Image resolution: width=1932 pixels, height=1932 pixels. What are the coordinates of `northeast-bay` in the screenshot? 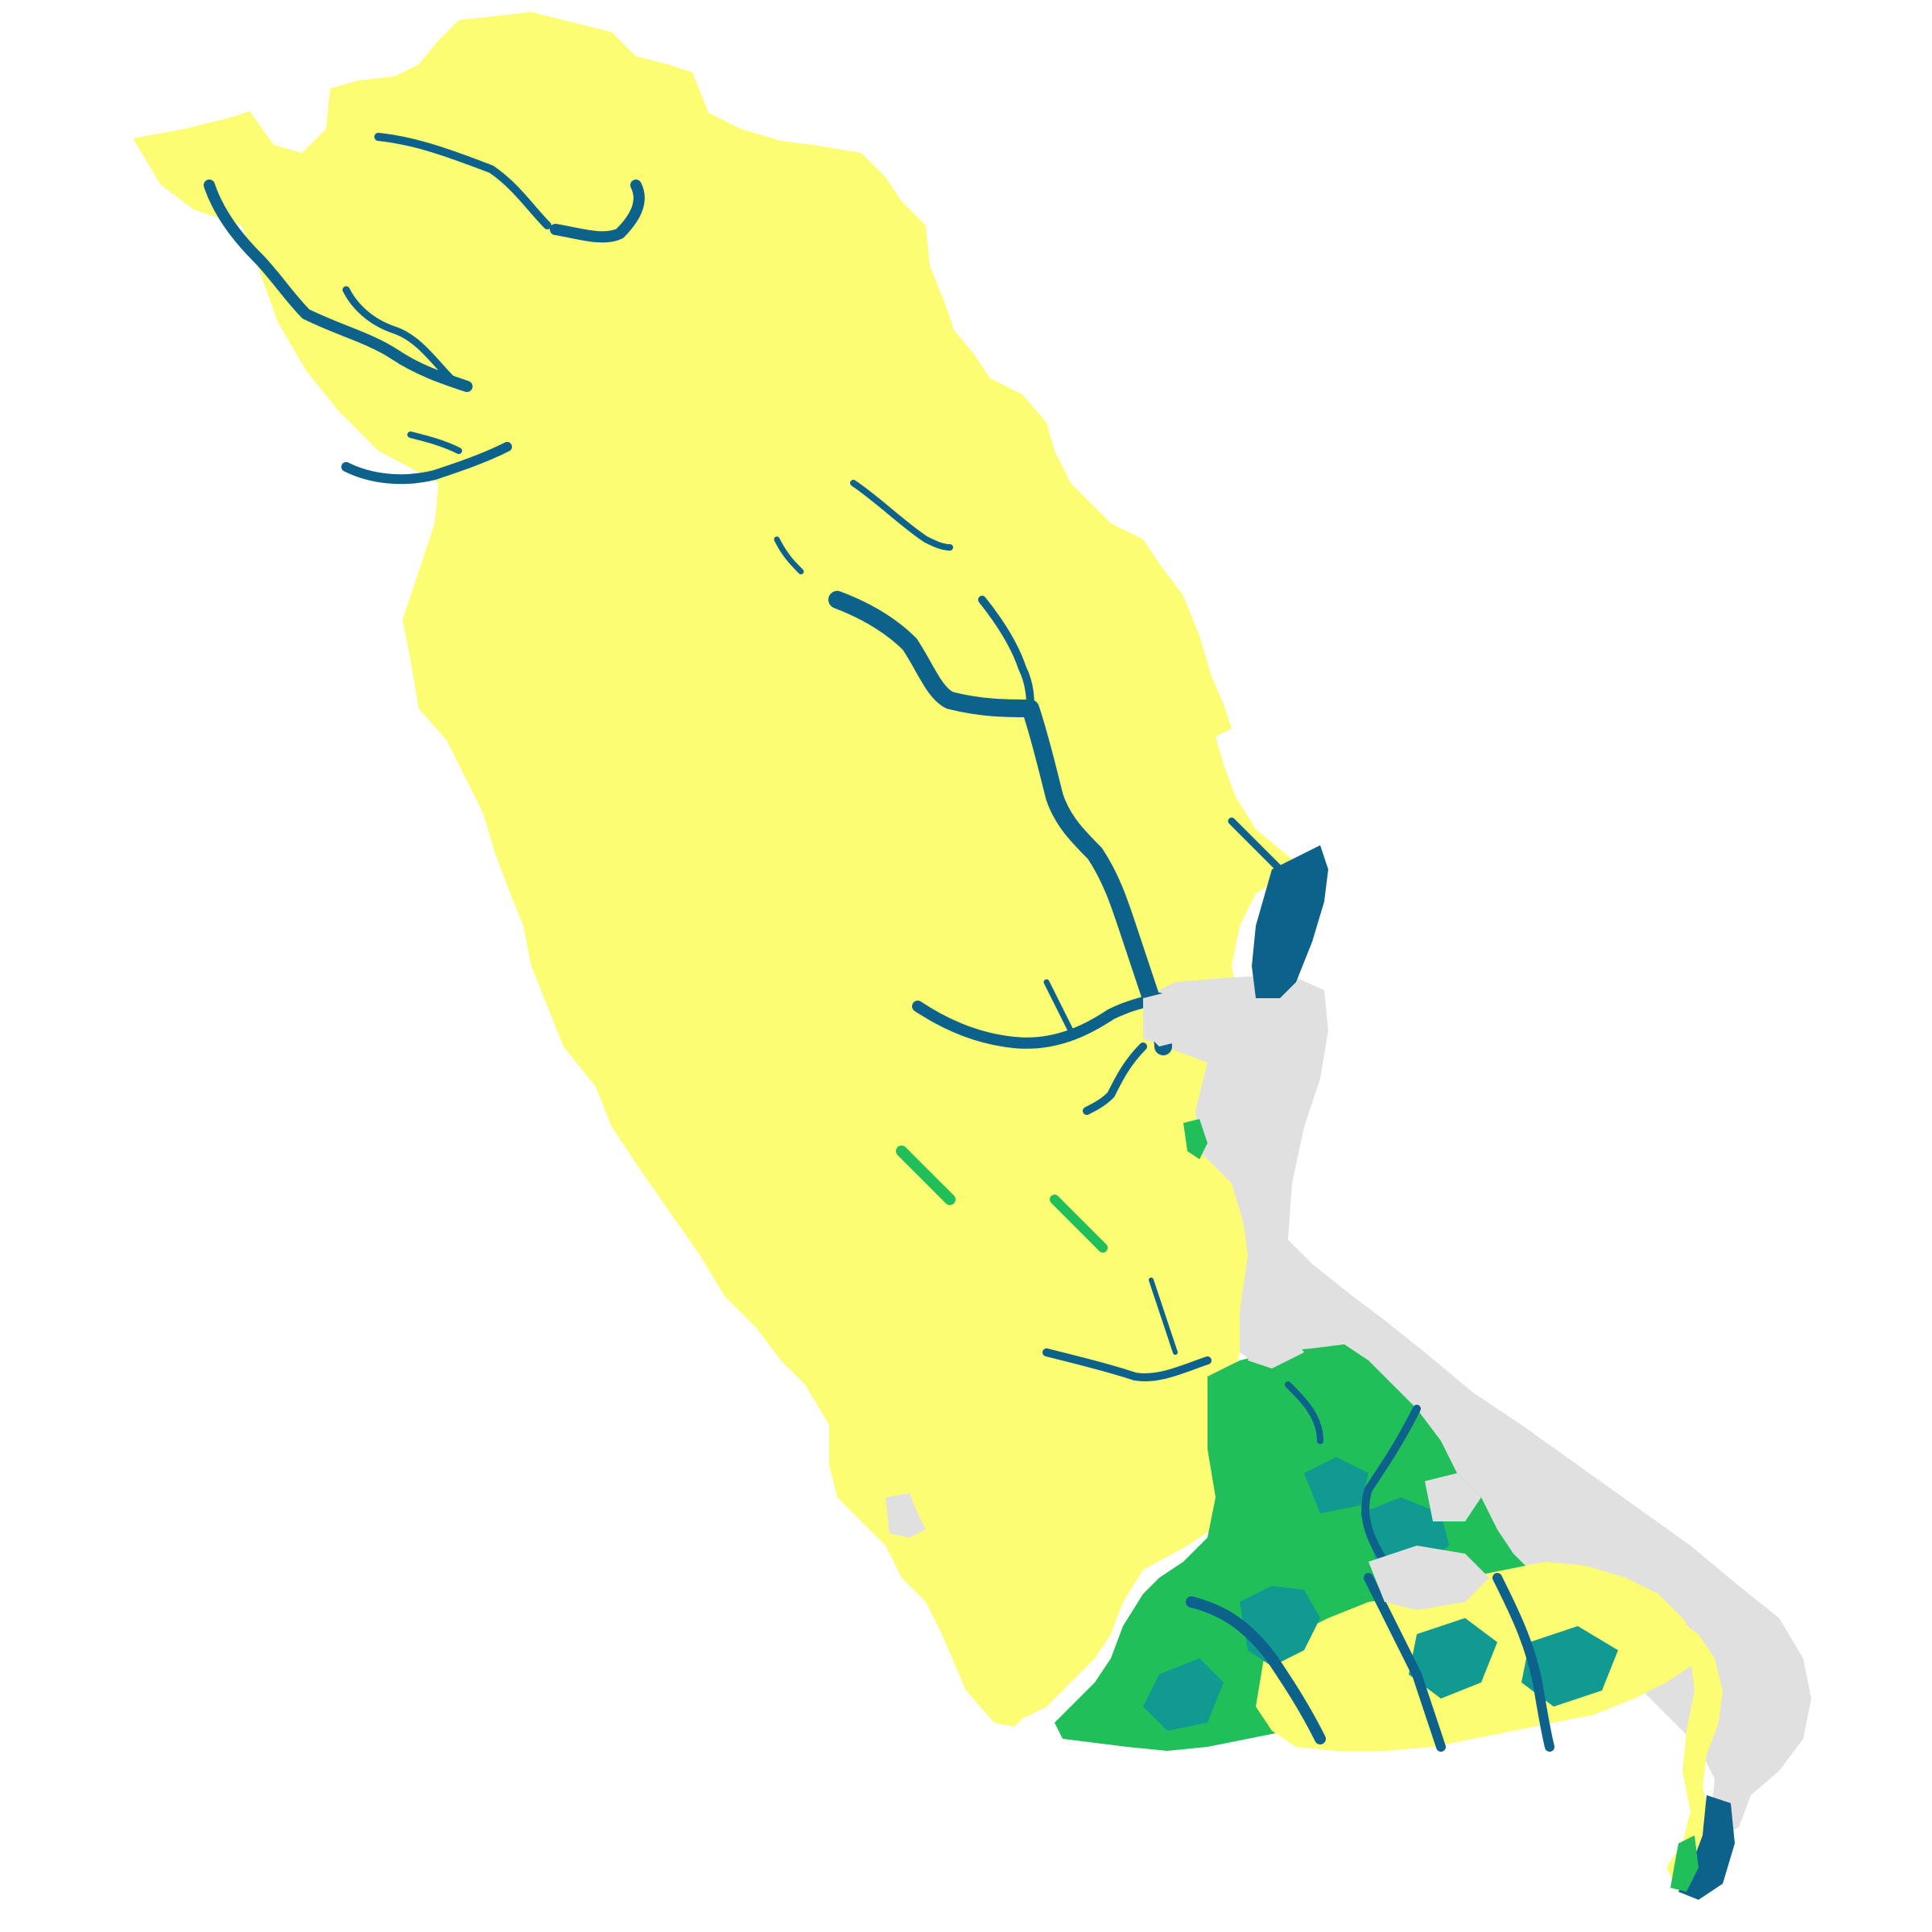 It's located at (1290, 921).